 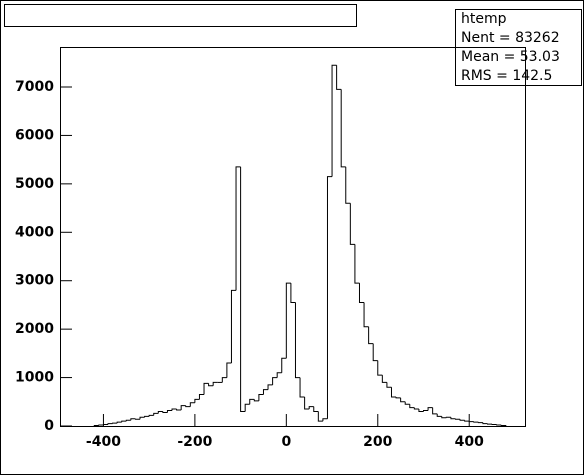 I want to click on title-box, so click(x=180, y=15).